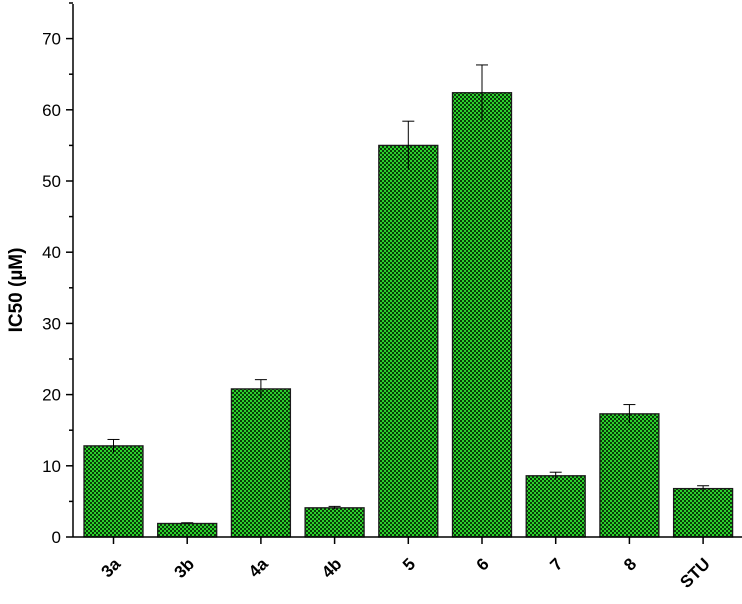 The height and width of the screenshot is (604, 742). What do you see at coordinates (51, 110) in the screenshot?
I see `y-tick-label: 60` at bounding box center [51, 110].